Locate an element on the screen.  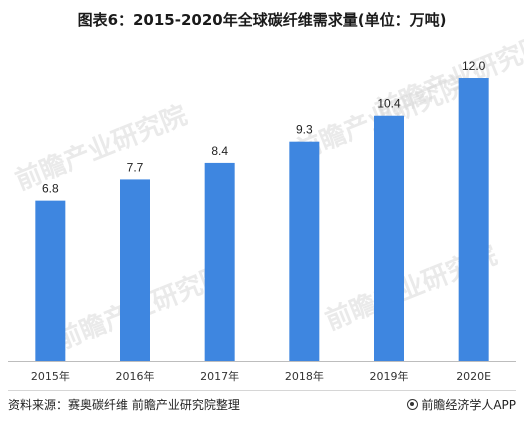
chart-title: 图表6：2015-2020年全球碳纤维需求量(单位：万吨) is located at coordinates (262, 20).